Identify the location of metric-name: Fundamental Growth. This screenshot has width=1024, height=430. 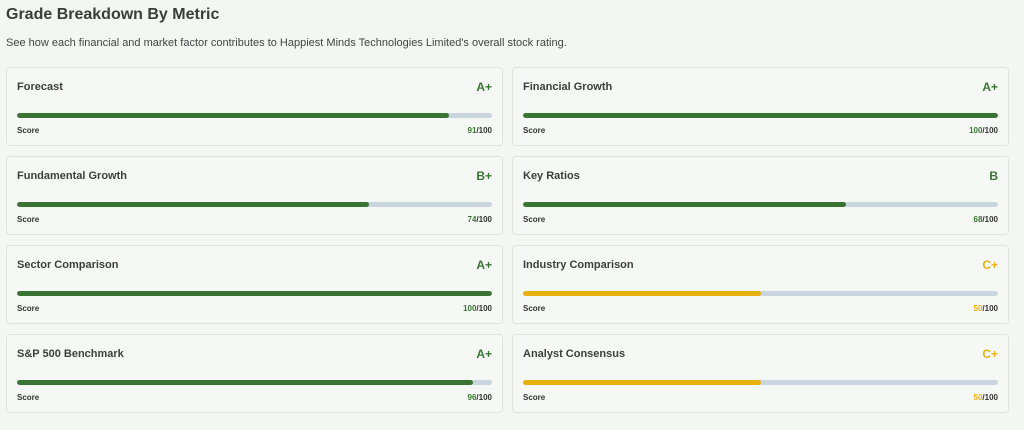
(72, 176).